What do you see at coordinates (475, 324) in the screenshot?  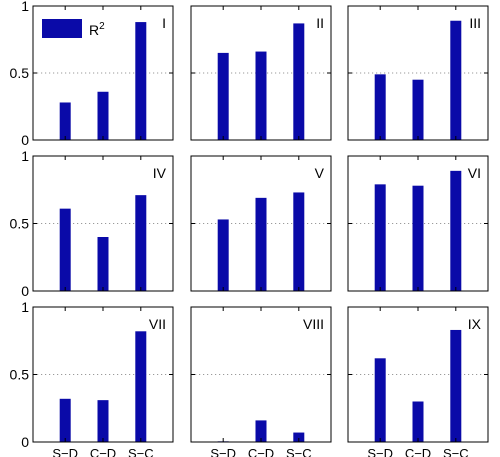 I see `panel-label: IX` at bounding box center [475, 324].